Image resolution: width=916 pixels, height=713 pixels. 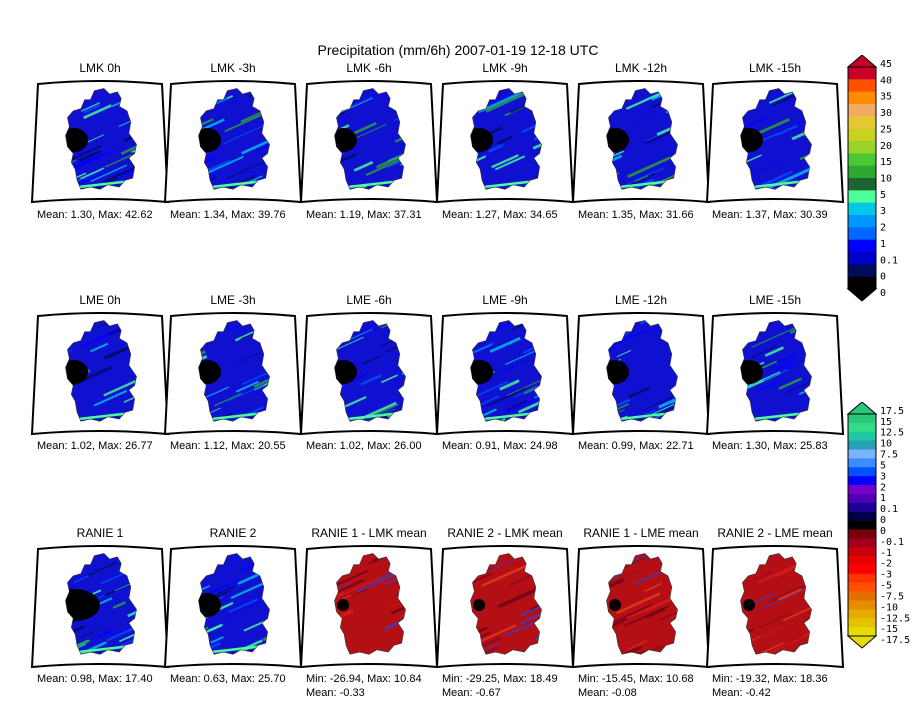 I want to click on panel-statistics: Mean: 1.30, Max: 25.83, so click(x=787, y=446).